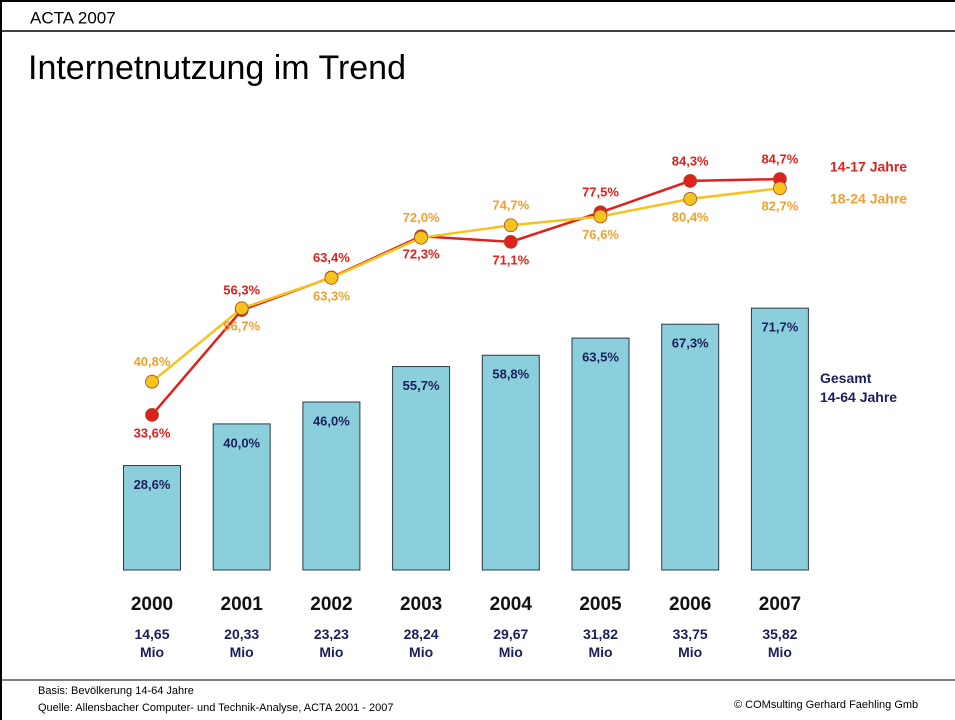 The image size is (955, 720). Describe the element at coordinates (690, 216) in the screenshot. I see `line-value-label: 80,4%` at that location.